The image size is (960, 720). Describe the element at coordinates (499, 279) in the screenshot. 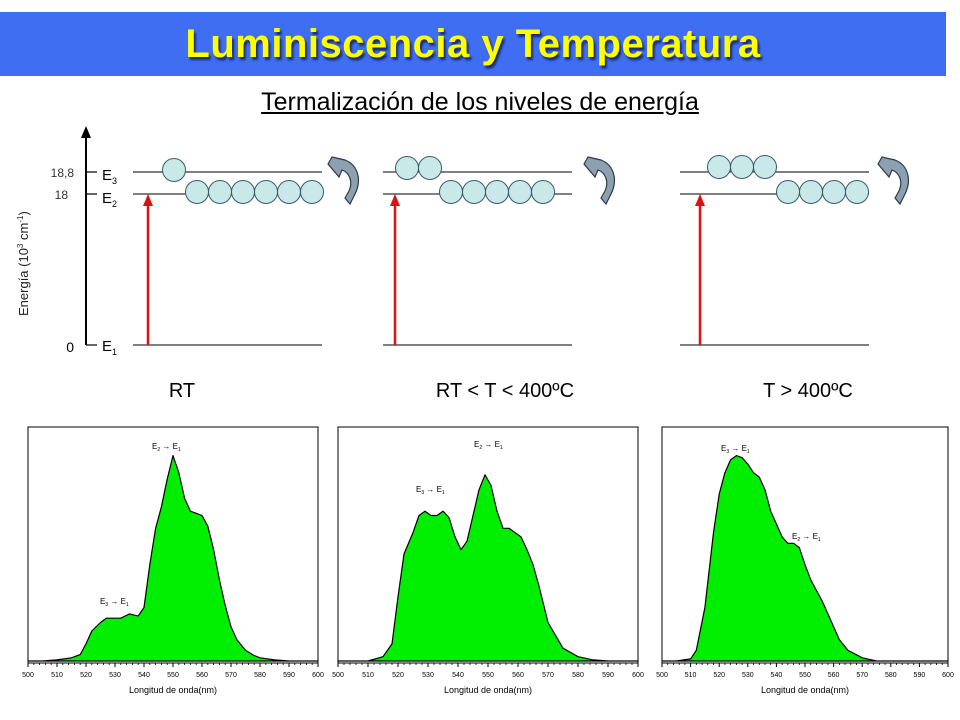

I see `panel-rt-to-400: RT < T < 400ºC` at that location.